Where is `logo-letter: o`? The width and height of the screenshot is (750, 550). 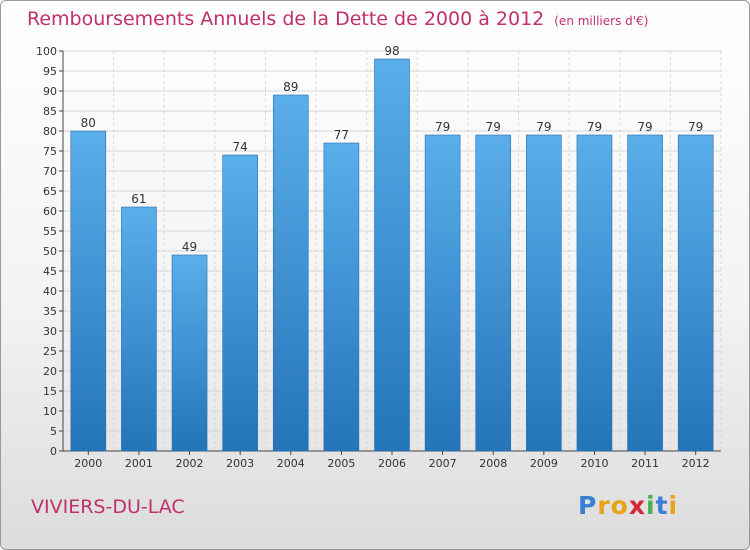
logo-letter: o is located at coordinates (619, 505).